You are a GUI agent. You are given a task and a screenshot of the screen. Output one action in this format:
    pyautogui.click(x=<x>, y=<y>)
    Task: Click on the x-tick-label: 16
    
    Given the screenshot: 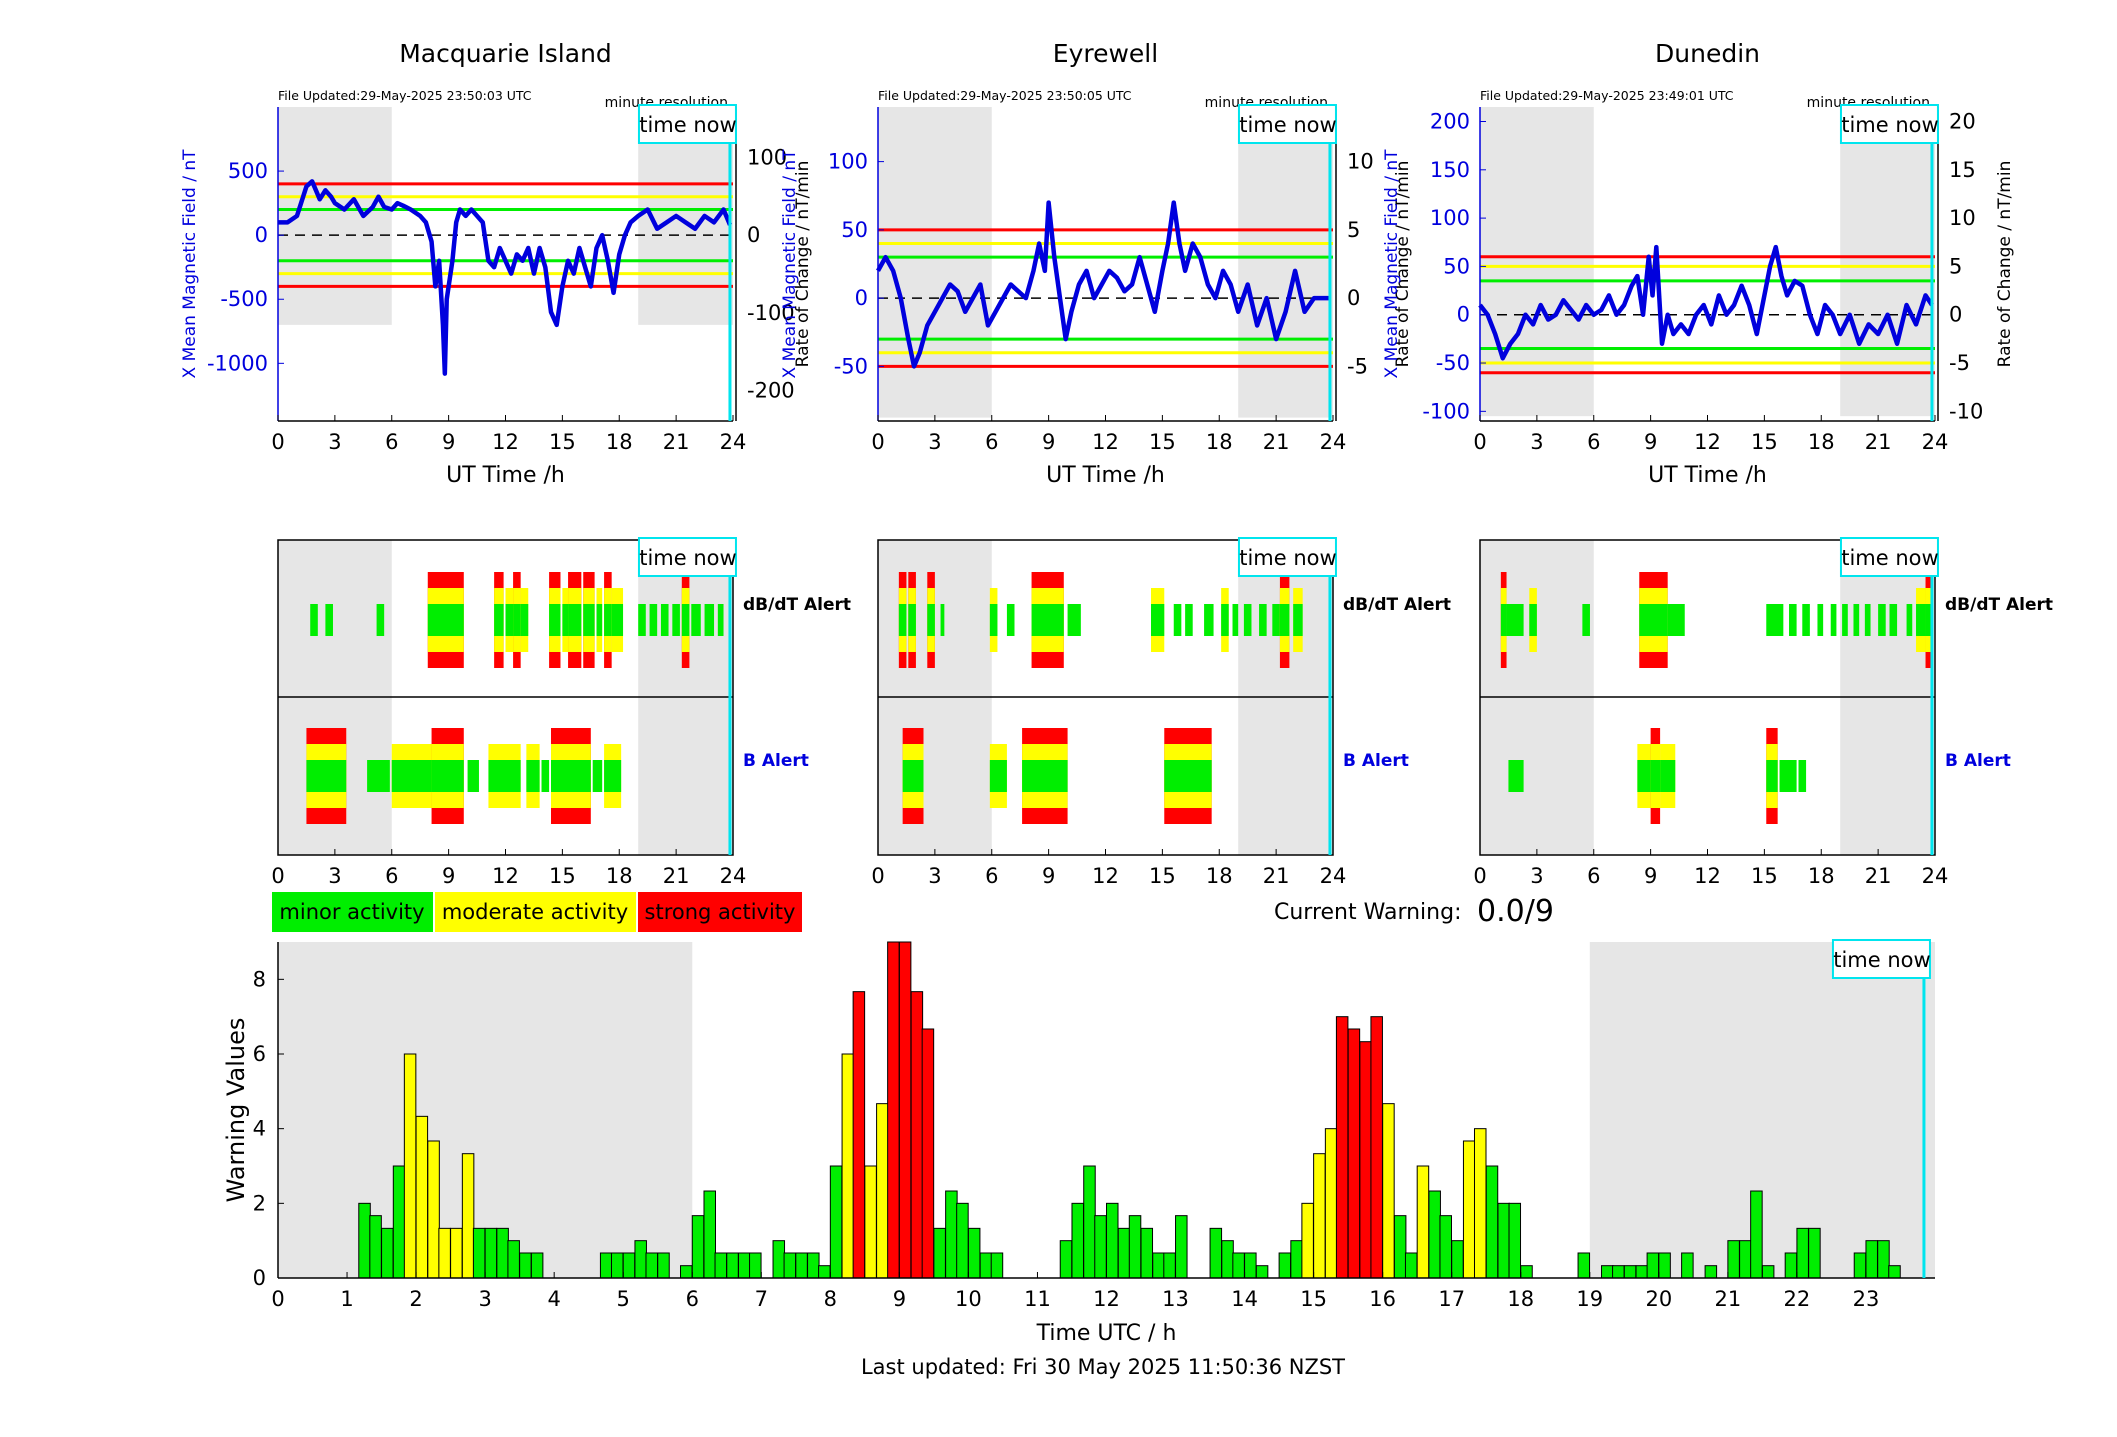 What is the action you would take?
    pyautogui.click(x=1382, y=1299)
    